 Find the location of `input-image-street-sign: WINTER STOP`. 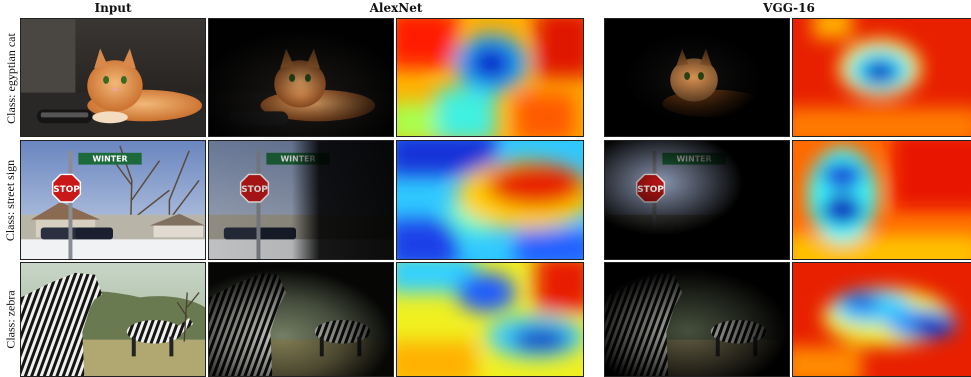

input-image-street-sign: WINTER STOP is located at coordinates (113, 200).